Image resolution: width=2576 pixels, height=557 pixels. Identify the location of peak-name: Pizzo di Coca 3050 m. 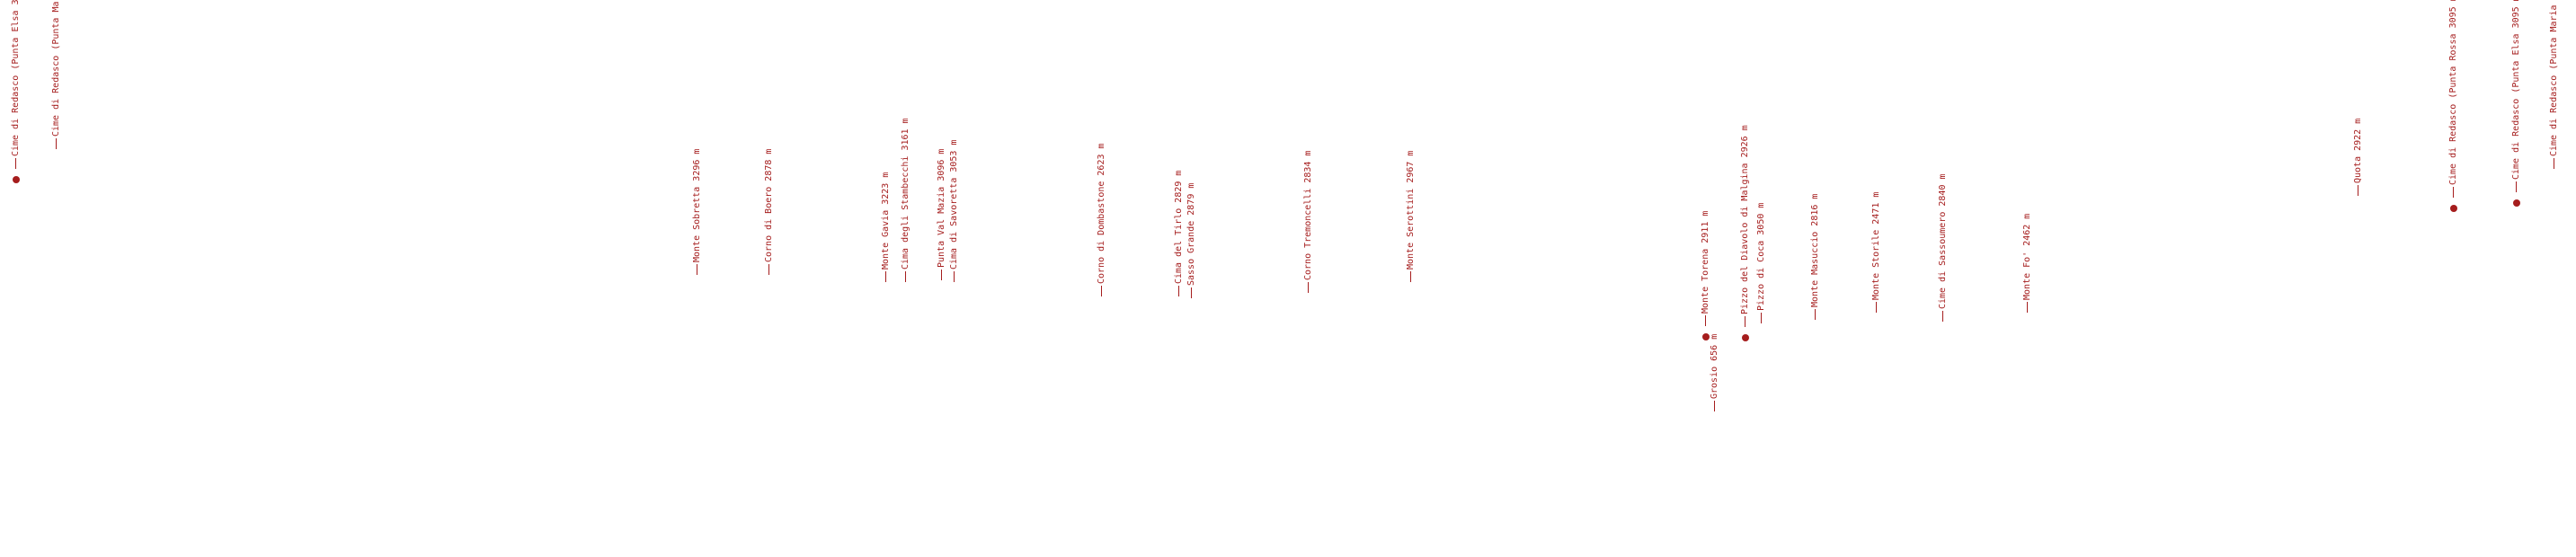
(1761, 256).